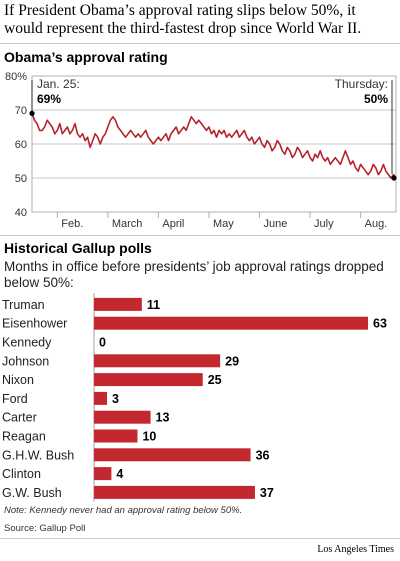 This screenshot has height=561, width=400. Describe the element at coordinates (25, 361) in the screenshot. I see `category-label: Johnson` at that location.